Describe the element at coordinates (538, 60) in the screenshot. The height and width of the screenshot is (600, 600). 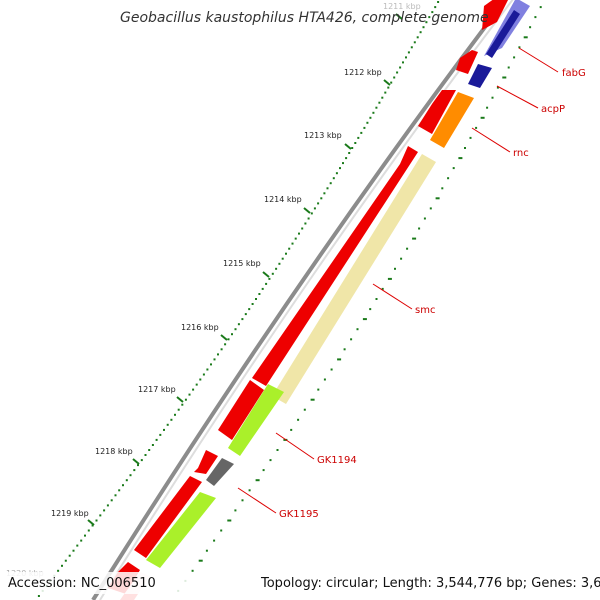
I see `label-line-fabG` at that location.